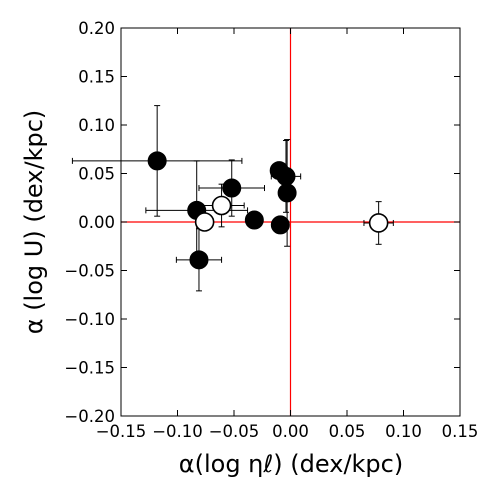 The image size is (500, 500). Describe the element at coordinates (89, 271) in the screenshot. I see `y-tick-label: −0.05` at that location.